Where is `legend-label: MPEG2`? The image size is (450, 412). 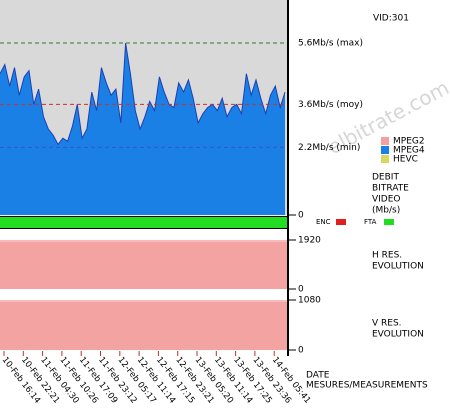
legend-label: MPEG2 is located at coordinates (409, 142).